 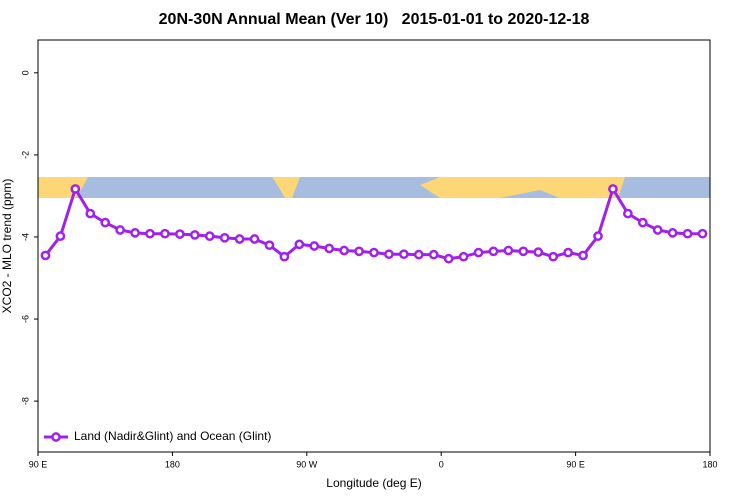 What do you see at coordinates (441, 464) in the screenshot?
I see `x-tick-label: 0` at bounding box center [441, 464].